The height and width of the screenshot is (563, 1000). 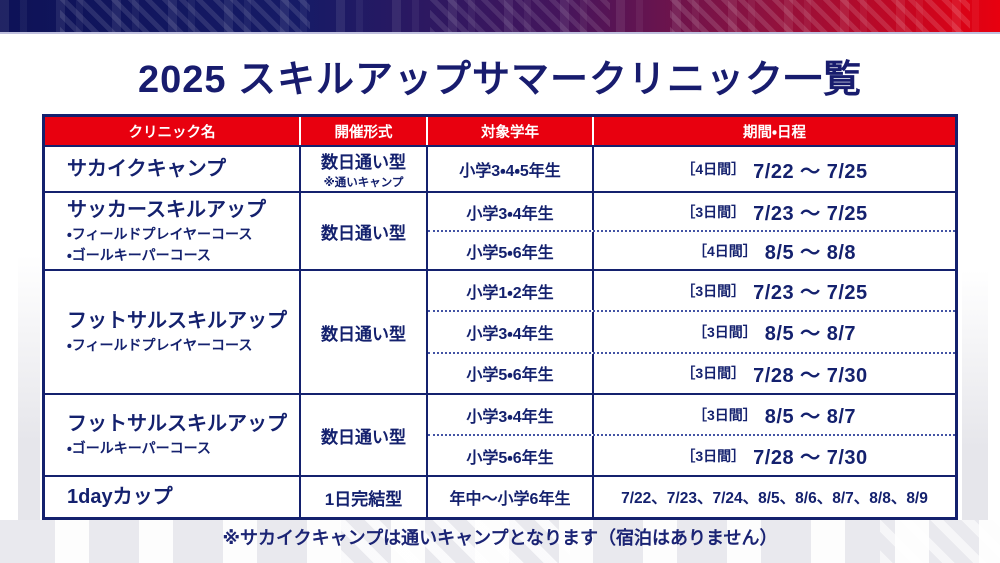 I want to click on clinic-name-cell: フットサルスキルアップ ・ゴールキーパーコース, so click(x=173, y=435).